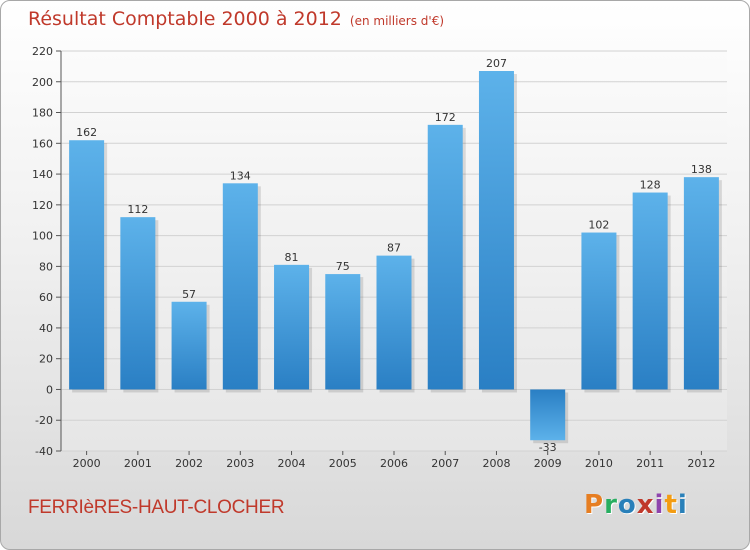 The image size is (750, 550). I want to click on y-tick-label: 40, so click(46, 328).